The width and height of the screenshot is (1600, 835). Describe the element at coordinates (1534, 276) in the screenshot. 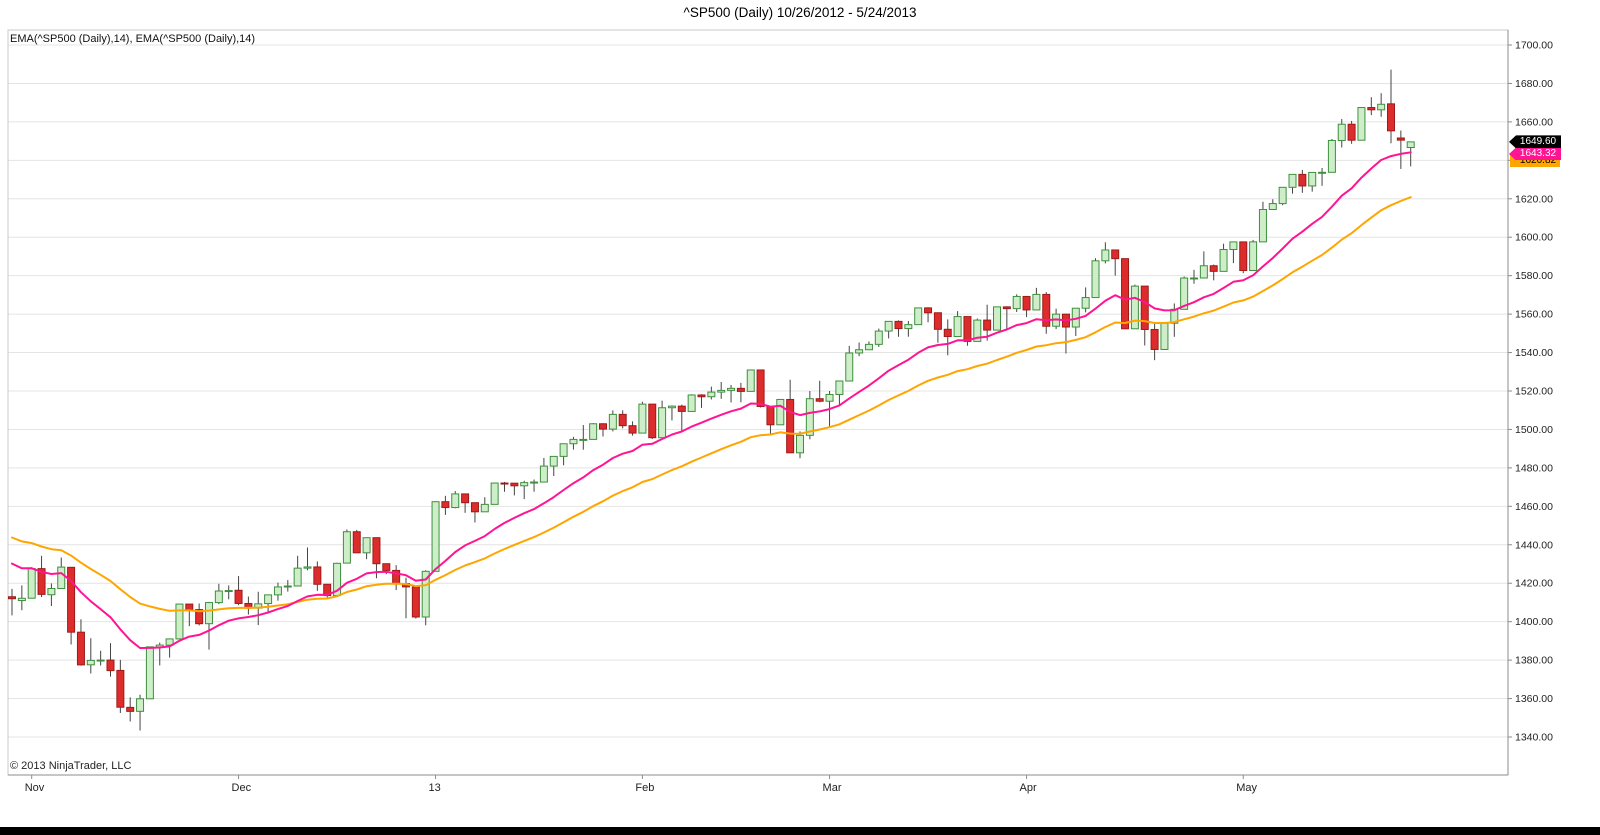

I see `y-axis-label: 1580.00` at that location.